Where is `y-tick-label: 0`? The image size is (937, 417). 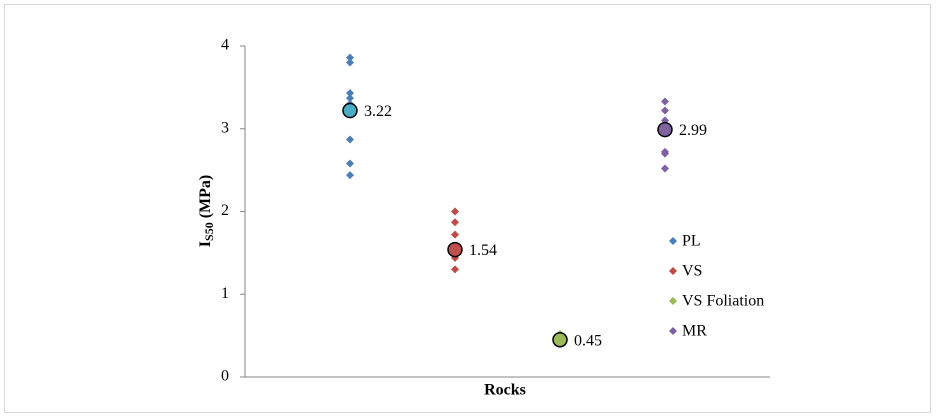 y-tick-label: 0 is located at coordinates (225, 376).